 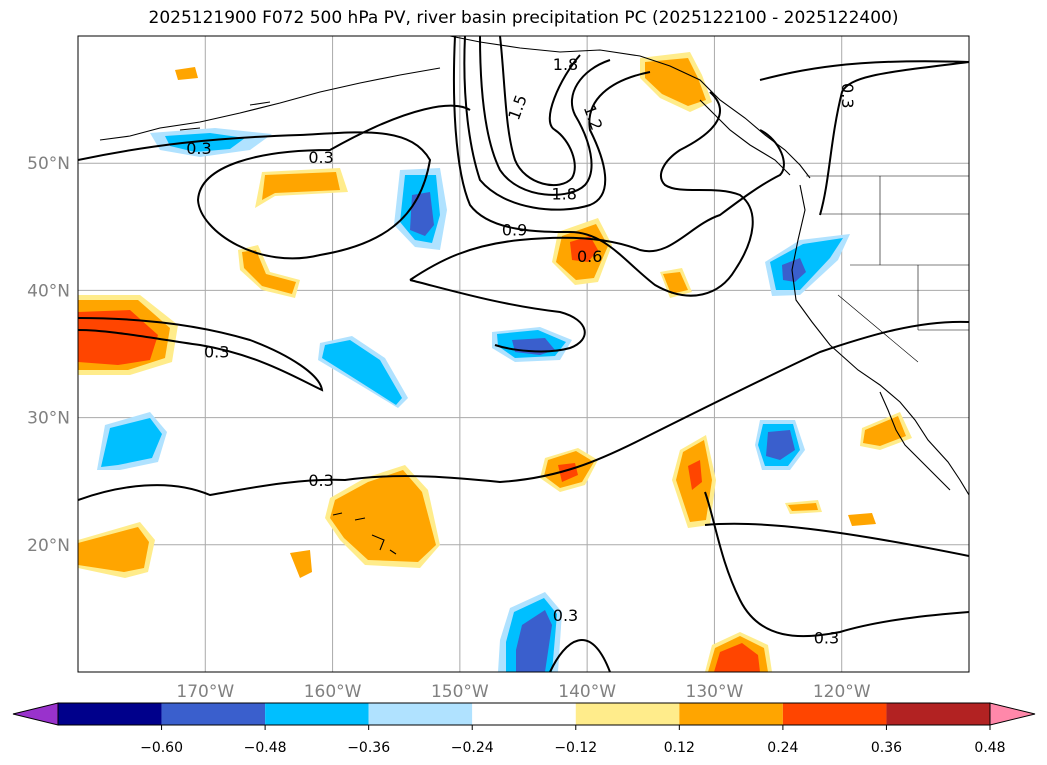 What do you see at coordinates (333, 692) in the screenshot?
I see `lon-label: 160°W` at bounding box center [333, 692].